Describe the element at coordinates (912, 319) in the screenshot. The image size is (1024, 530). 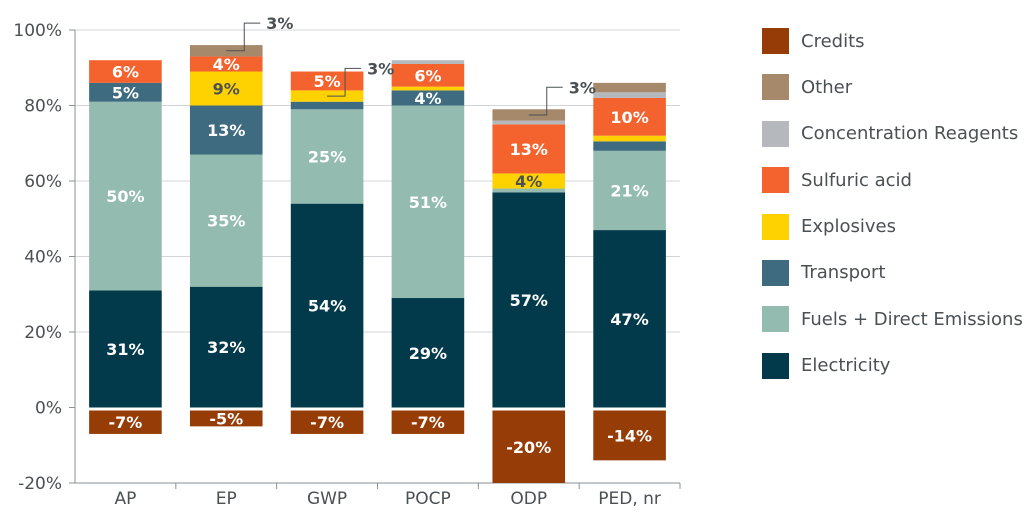
I see `legend-label: Fuels + Direct Emissions` at that location.